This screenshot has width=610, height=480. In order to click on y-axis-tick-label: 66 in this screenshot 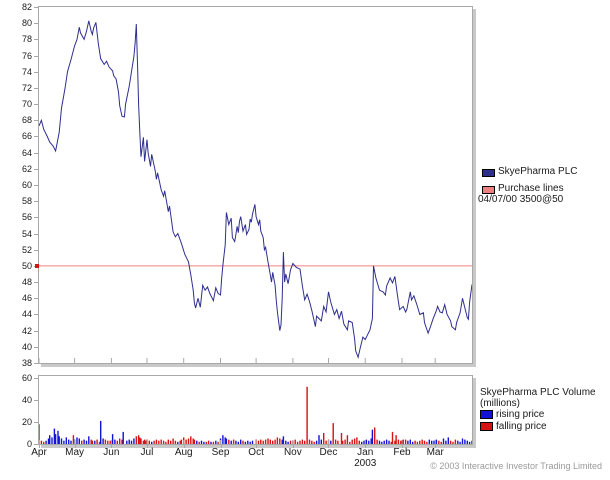, I will do `click(26, 136)`.